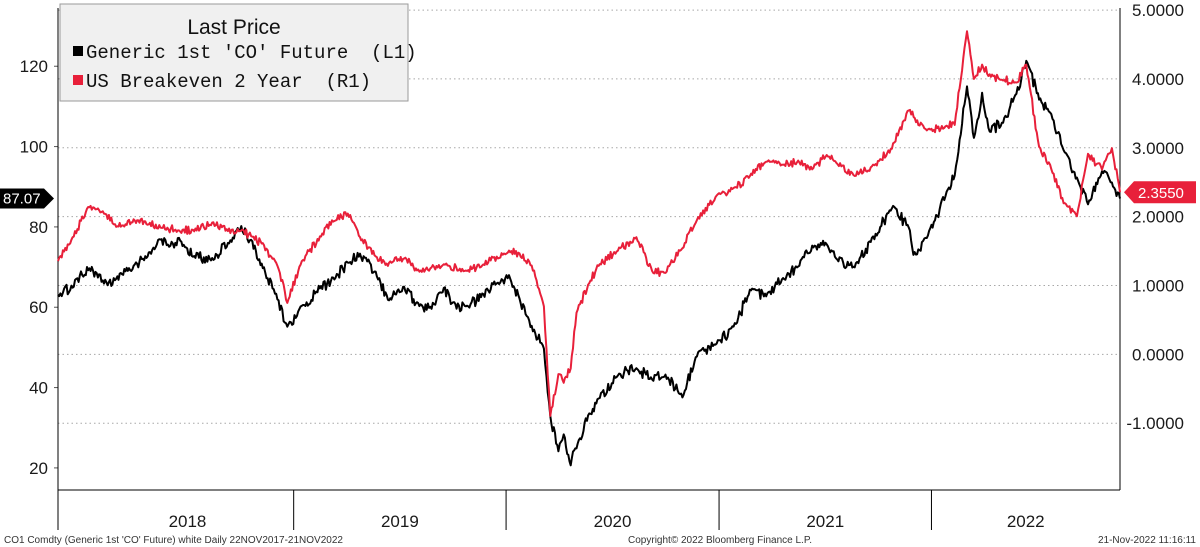  What do you see at coordinates (1158, 354) in the screenshot?
I see `right-tick-label: 0.0000` at bounding box center [1158, 354].